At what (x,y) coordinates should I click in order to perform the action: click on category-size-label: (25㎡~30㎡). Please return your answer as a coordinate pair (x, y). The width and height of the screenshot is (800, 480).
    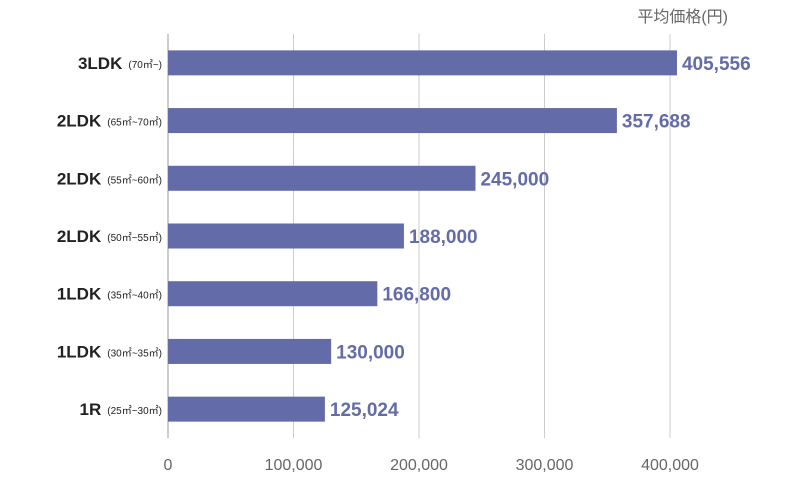
    Looking at the image, I should click on (134, 411).